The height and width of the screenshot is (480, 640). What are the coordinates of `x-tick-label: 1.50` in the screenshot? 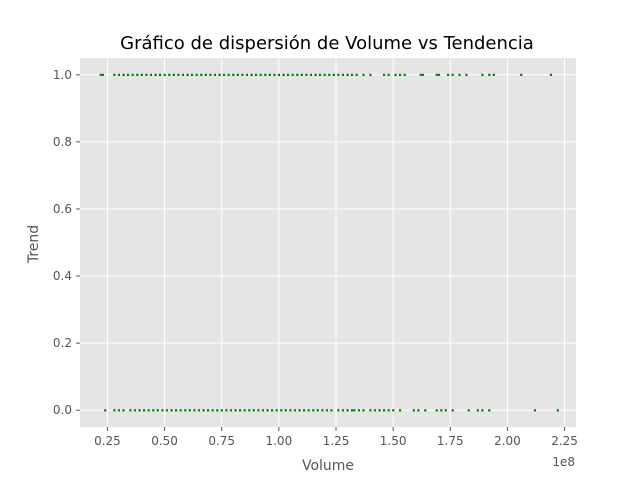 It's located at (393, 441).